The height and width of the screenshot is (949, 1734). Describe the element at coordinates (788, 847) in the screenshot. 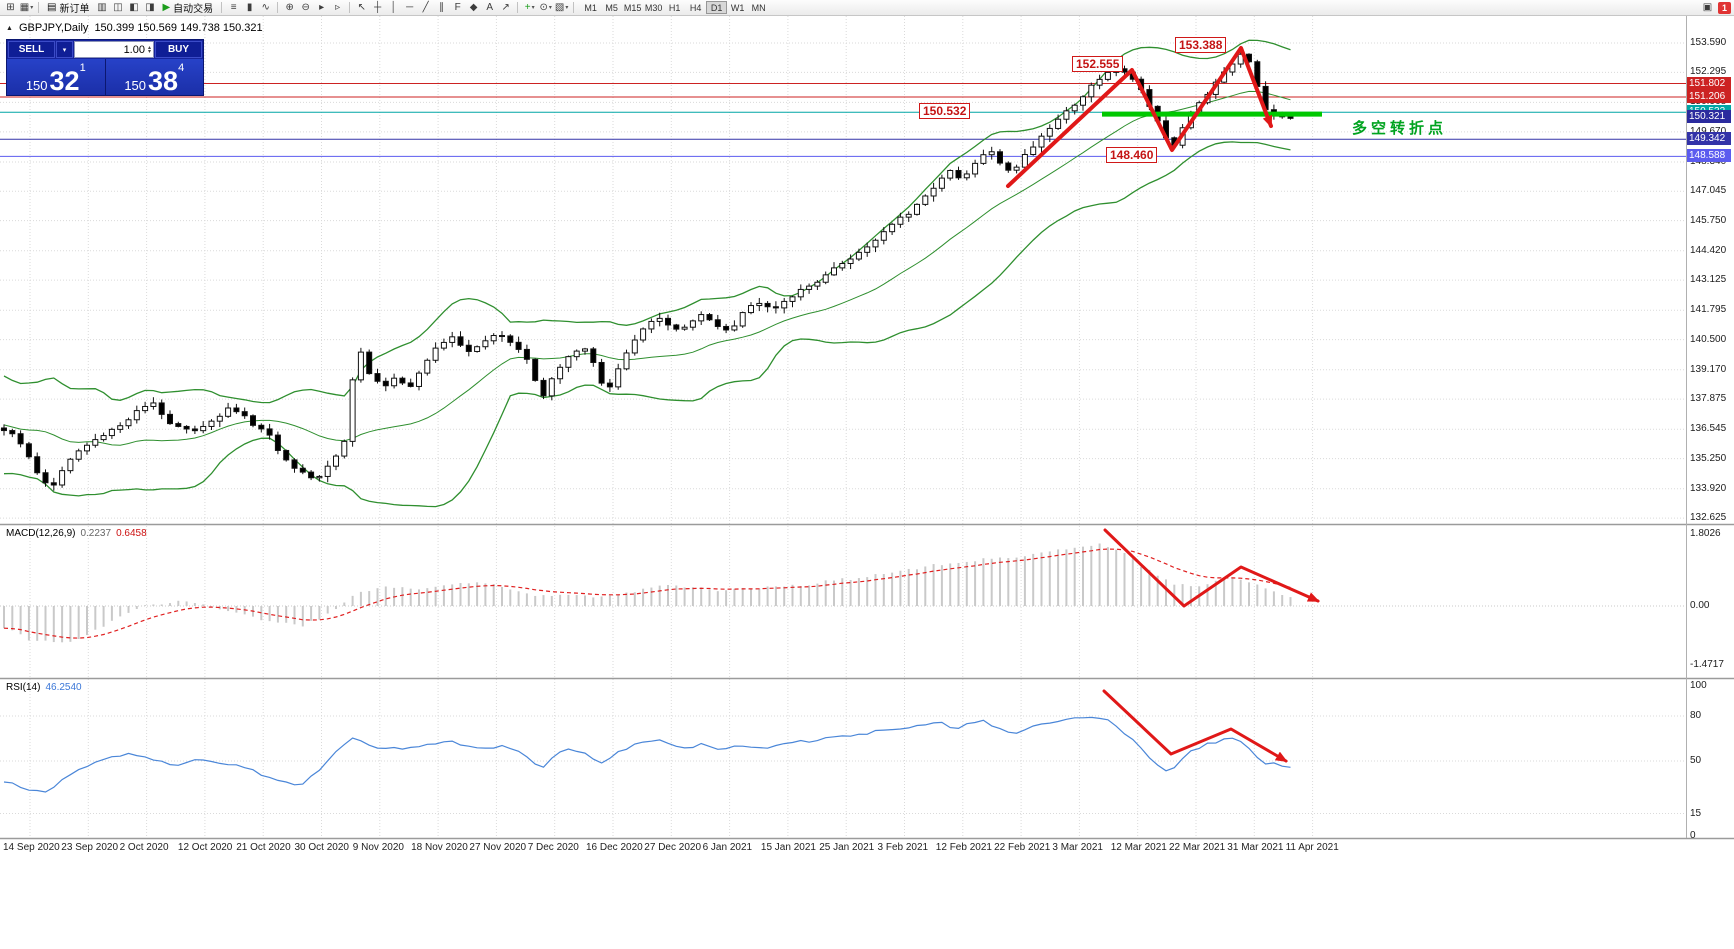

I see `date-axis-label: 15 Jan 2021` at that location.